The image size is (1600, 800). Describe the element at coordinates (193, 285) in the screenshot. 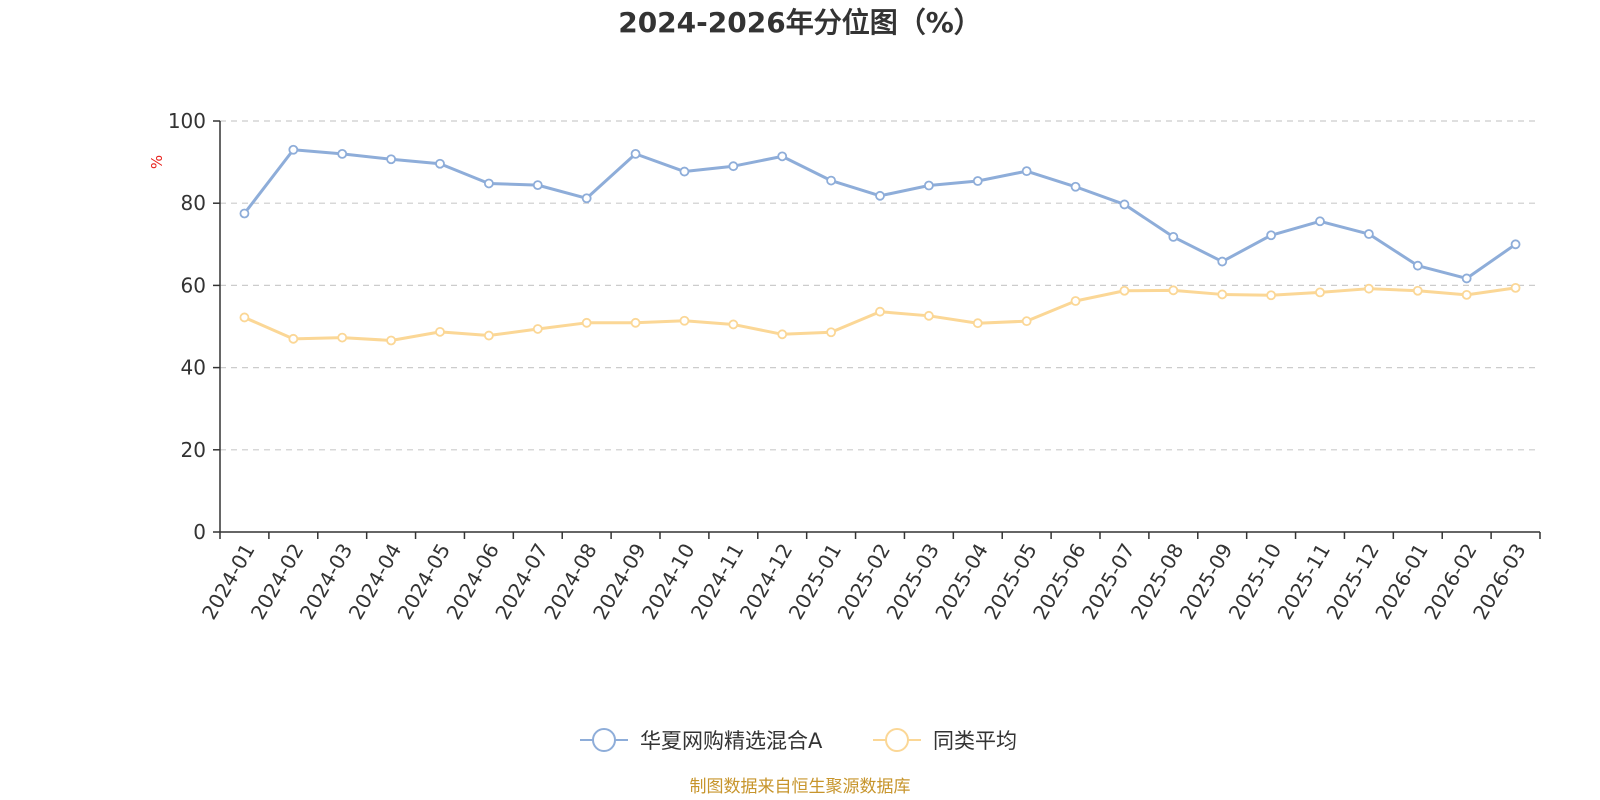

I see `y-tick-label: 60` at that location.